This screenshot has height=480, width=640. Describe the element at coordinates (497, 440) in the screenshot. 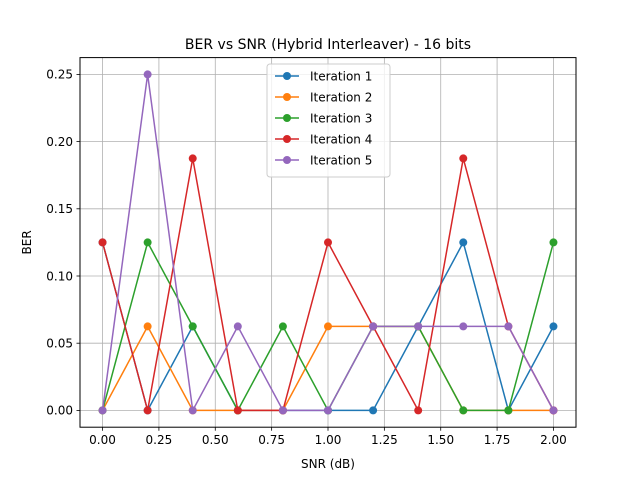

I see `x-tick-label: 1.75` at that location.